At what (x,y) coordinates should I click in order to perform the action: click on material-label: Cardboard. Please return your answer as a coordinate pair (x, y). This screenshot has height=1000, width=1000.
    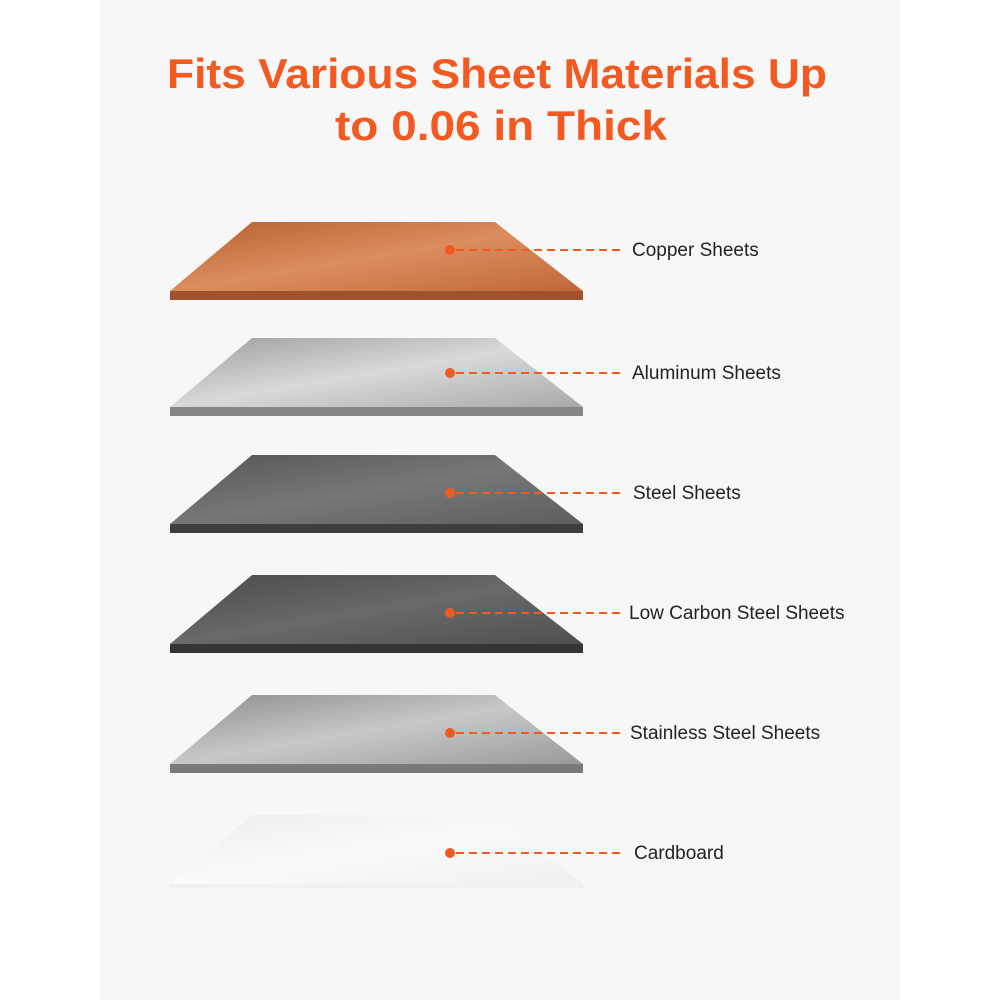
    Looking at the image, I should click on (679, 853).